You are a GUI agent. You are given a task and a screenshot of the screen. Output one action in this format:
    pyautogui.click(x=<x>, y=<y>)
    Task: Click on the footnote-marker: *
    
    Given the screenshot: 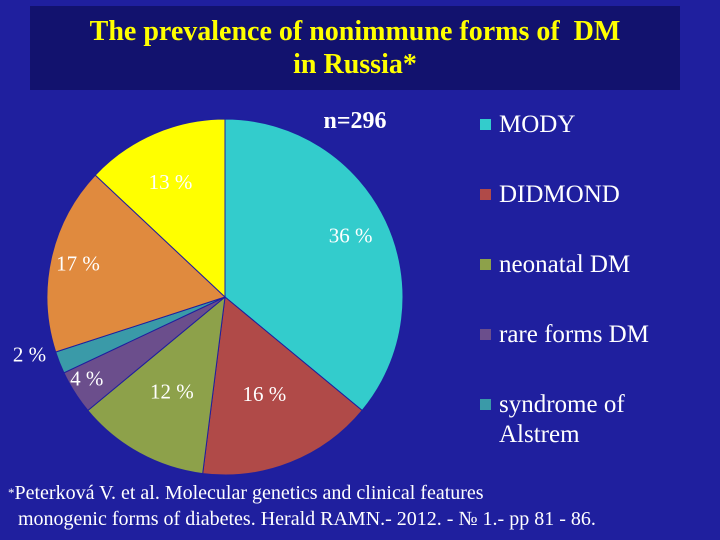 What is the action you would take?
    pyautogui.click(x=11, y=492)
    